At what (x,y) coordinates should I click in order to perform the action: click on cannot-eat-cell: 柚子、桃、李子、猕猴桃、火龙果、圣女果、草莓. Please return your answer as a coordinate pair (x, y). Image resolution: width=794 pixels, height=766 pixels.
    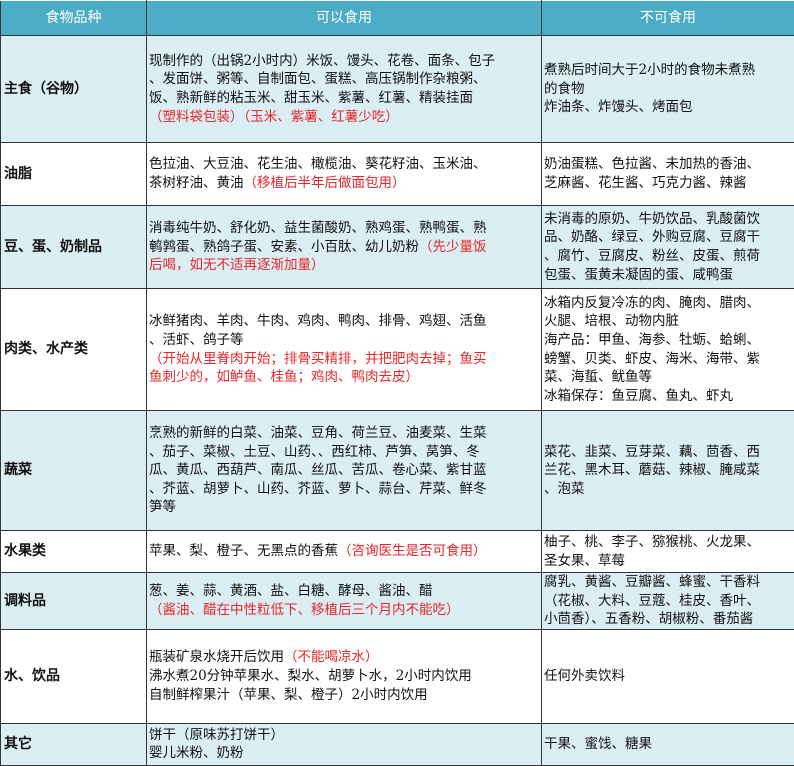
    Looking at the image, I should click on (668, 552).